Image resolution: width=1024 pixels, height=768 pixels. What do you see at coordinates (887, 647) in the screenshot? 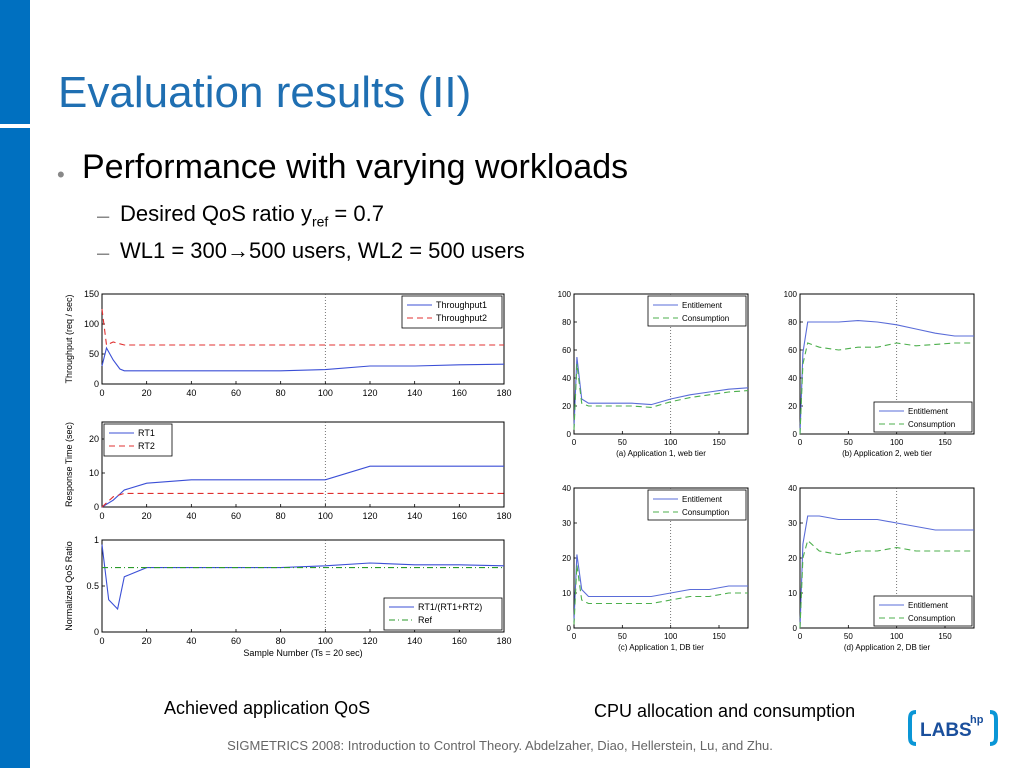
I see `chart-caption: (d) Application 2, DB tier` at bounding box center [887, 647].